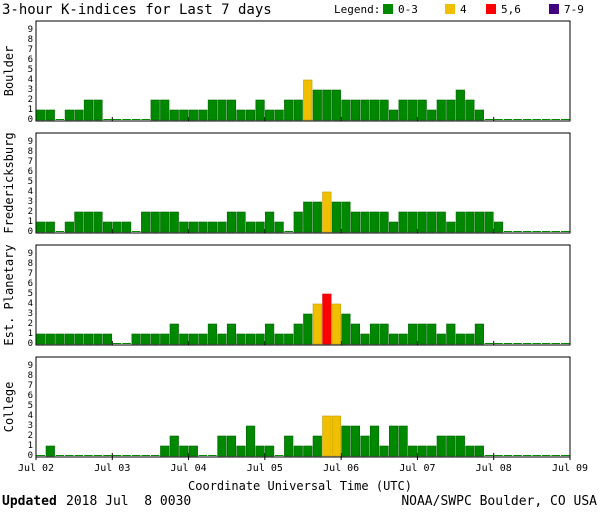 This screenshot has height=514, width=600. I want to click on legend-item-label-2: 5,6, so click(511, 9).